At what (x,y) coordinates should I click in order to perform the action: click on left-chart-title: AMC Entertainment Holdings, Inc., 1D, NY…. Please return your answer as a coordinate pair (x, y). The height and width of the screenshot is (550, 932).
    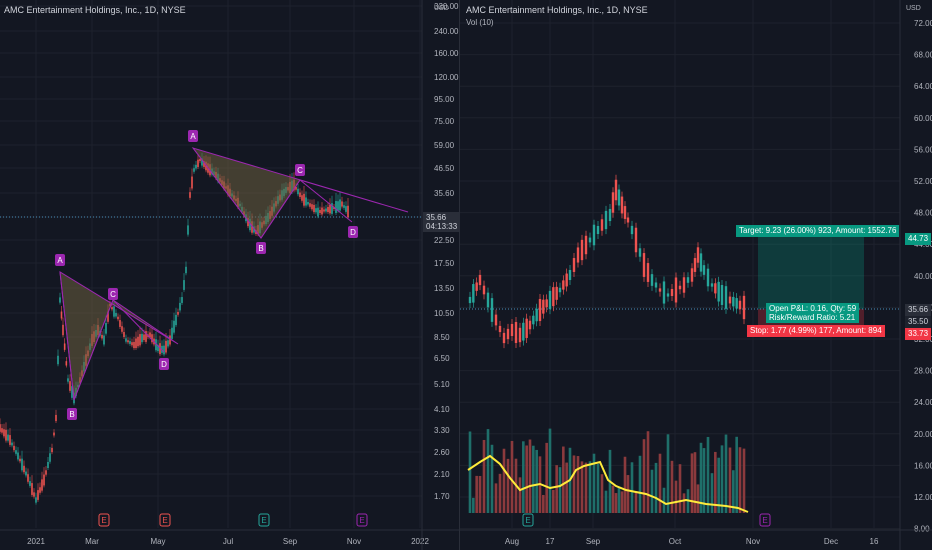
    Looking at the image, I should click on (95, 10).